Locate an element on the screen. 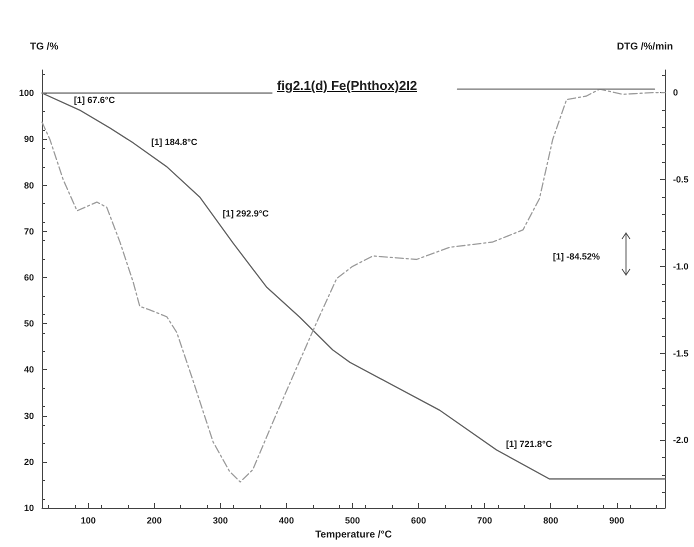 The height and width of the screenshot is (547, 694). y-tick-label: 90 is located at coordinates (29, 139).